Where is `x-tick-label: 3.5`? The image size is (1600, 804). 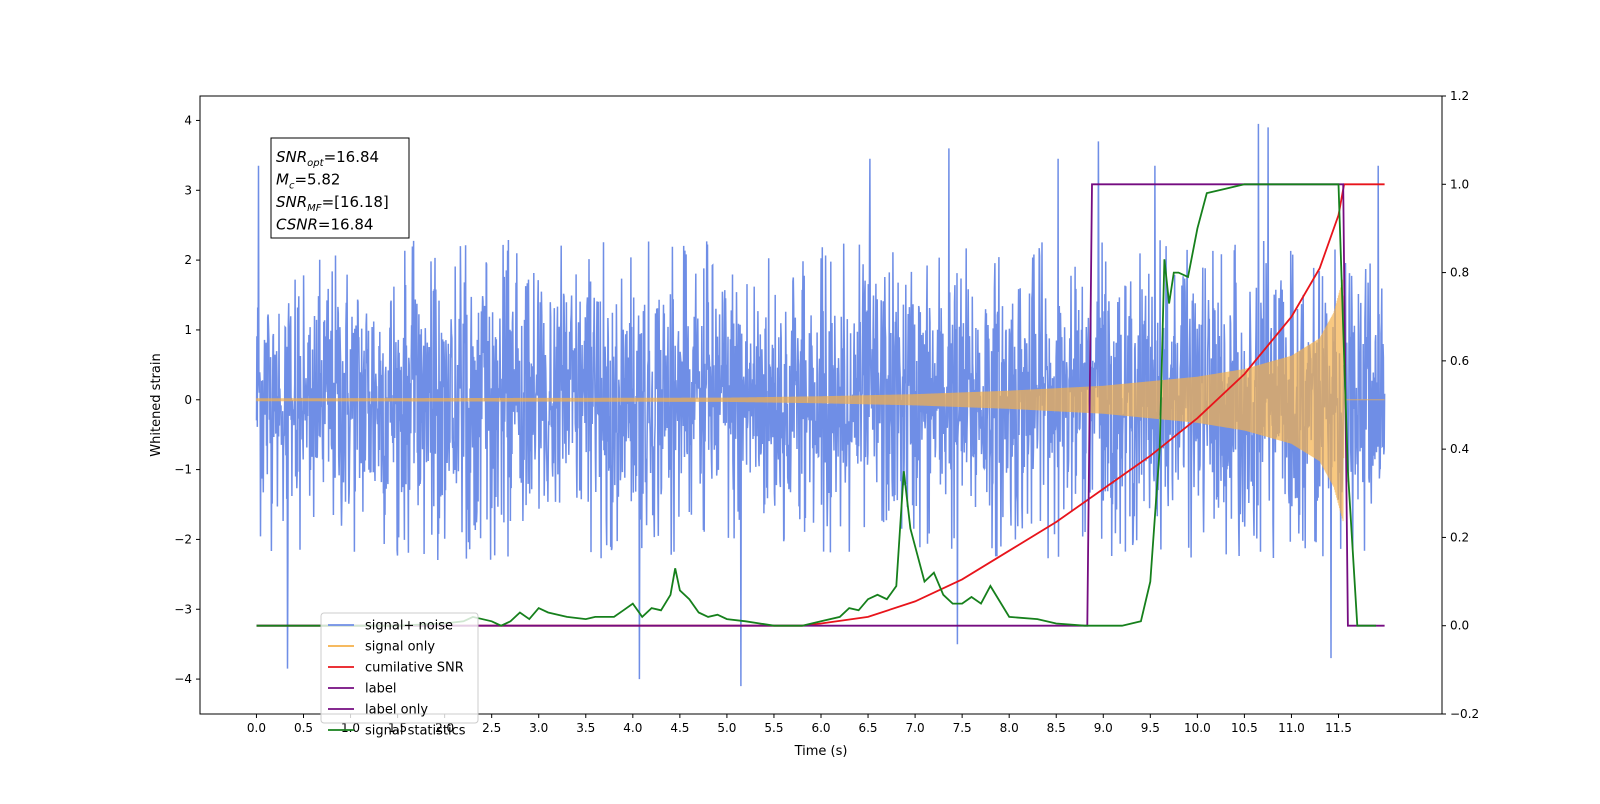
x-tick-label: 3.5 is located at coordinates (585, 728).